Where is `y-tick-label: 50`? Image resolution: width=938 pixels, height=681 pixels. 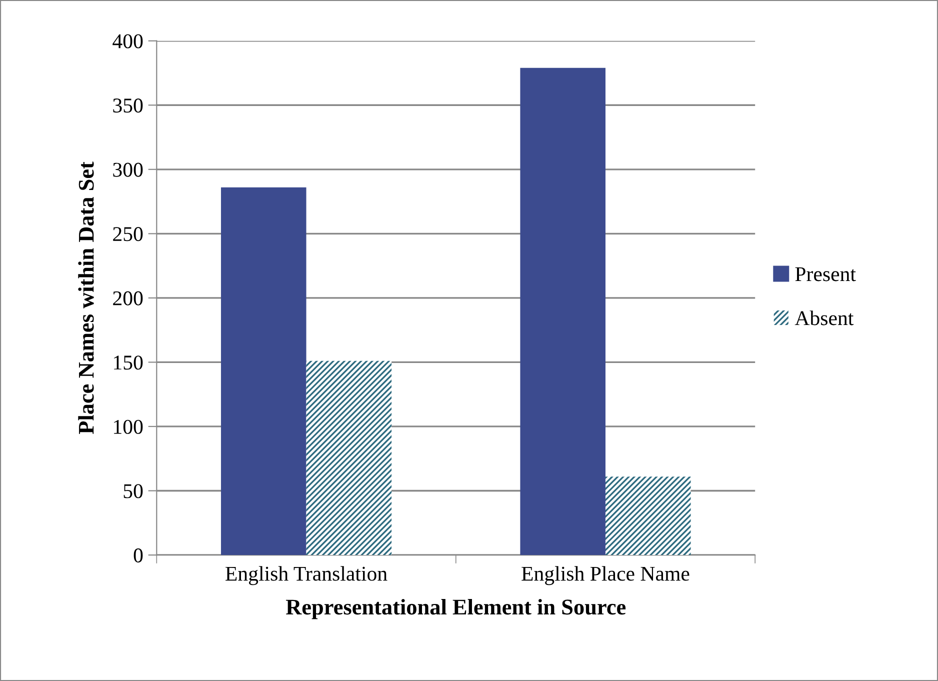 y-tick-label: 50 is located at coordinates (133, 491).